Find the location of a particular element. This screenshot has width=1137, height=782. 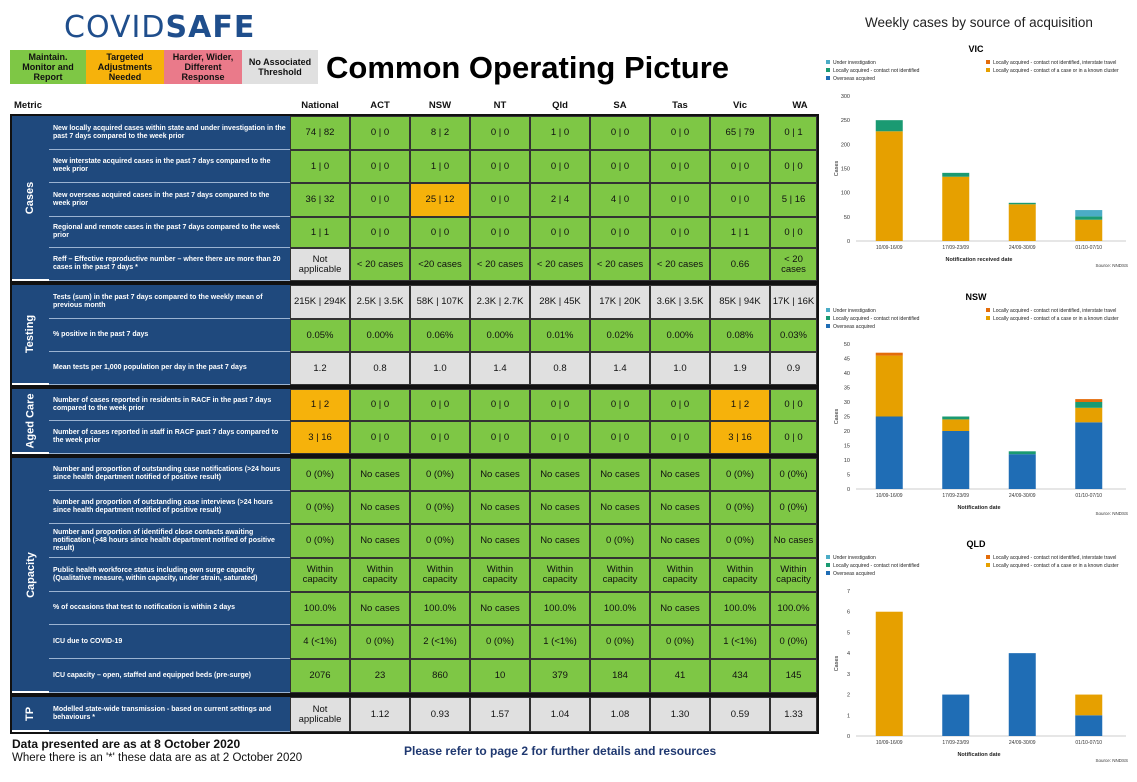

y-tick-label: 10 is located at coordinates (847, 461).